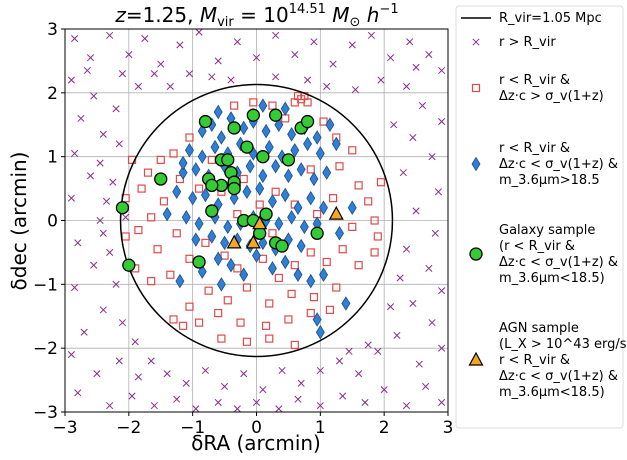  Describe the element at coordinates (336, 212) in the screenshot. I see `agn-point` at that location.